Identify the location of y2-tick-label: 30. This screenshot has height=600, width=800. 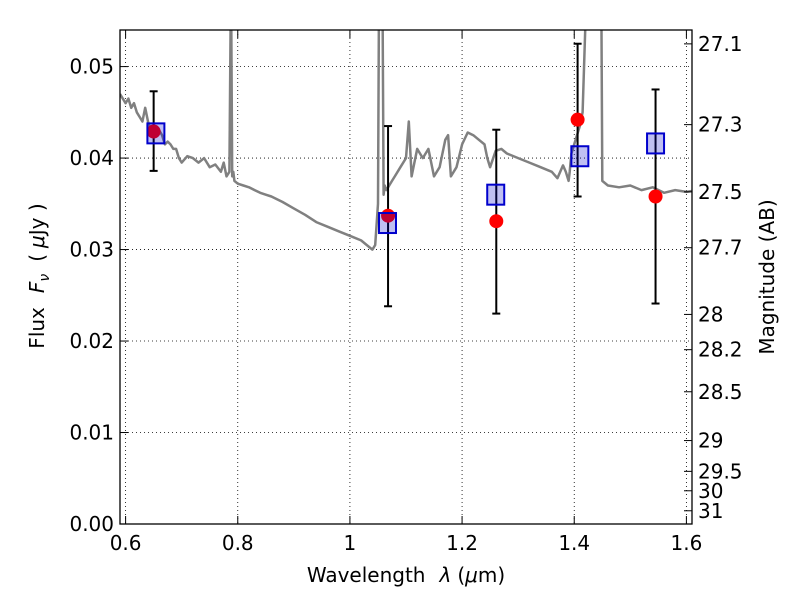
(710, 491).